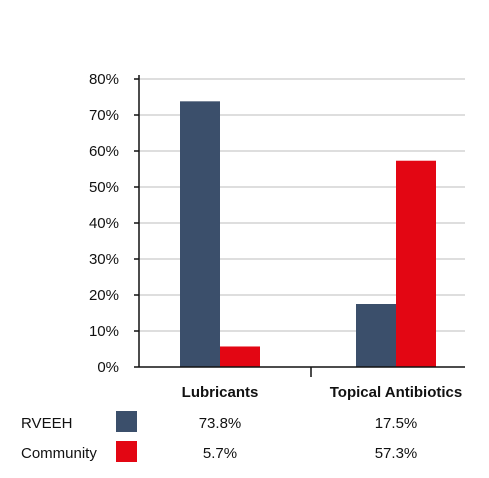 The height and width of the screenshot is (478, 489). I want to click on y-tick-label: 50%, so click(104, 187).